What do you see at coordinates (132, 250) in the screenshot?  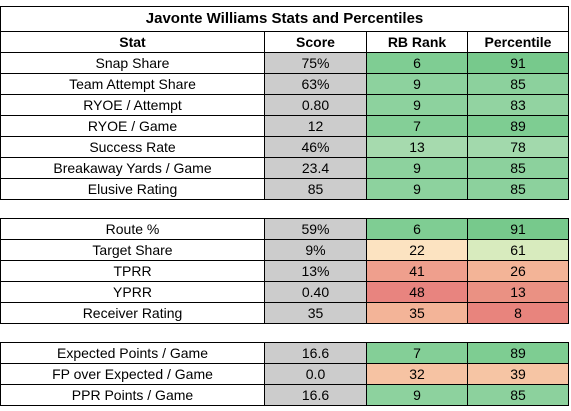 I see `stat-cell: Target Share` at bounding box center [132, 250].